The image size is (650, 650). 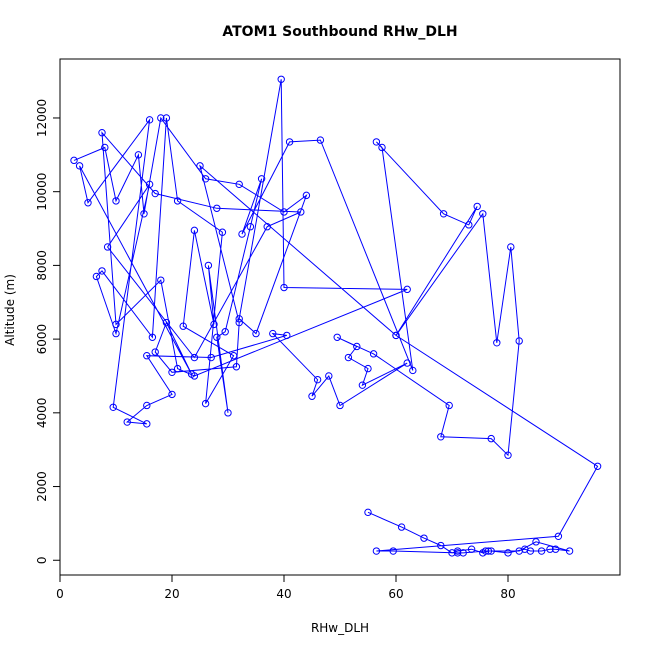 What do you see at coordinates (395, 594) in the screenshot?
I see `x-tick-label: 60` at bounding box center [395, 594].